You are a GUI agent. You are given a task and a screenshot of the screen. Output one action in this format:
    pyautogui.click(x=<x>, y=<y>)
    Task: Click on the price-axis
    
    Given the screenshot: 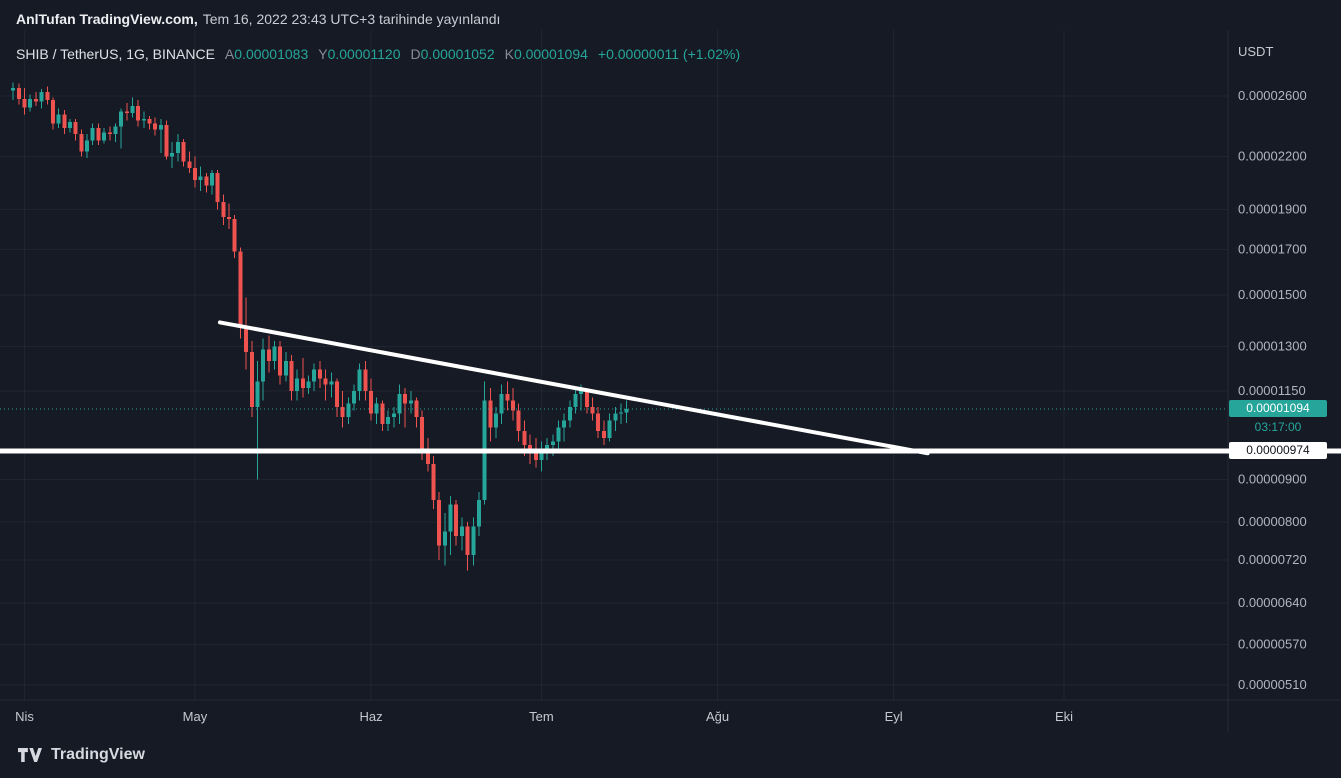 What is the action you would take?
    pyautogui.click(x=1284, y=365)
    